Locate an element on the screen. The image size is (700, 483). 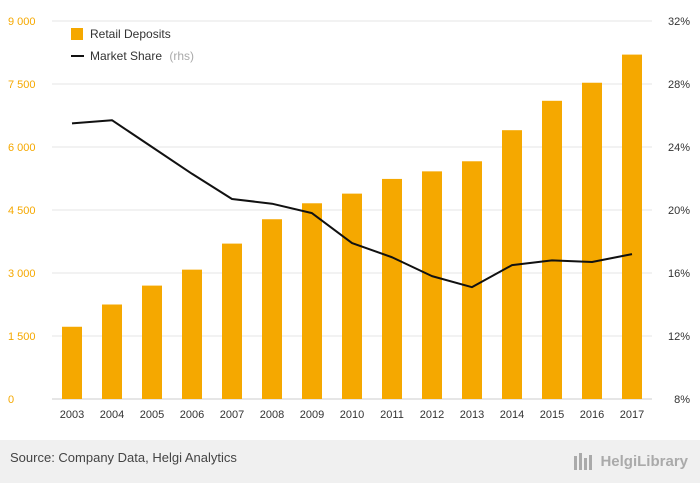
x-tick-label: 2010 is located at coordinates (352, 415).